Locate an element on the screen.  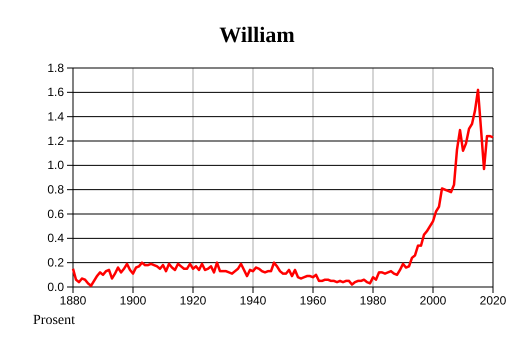
y-tick-label: 0.4 is located at coordinates (55, 238).